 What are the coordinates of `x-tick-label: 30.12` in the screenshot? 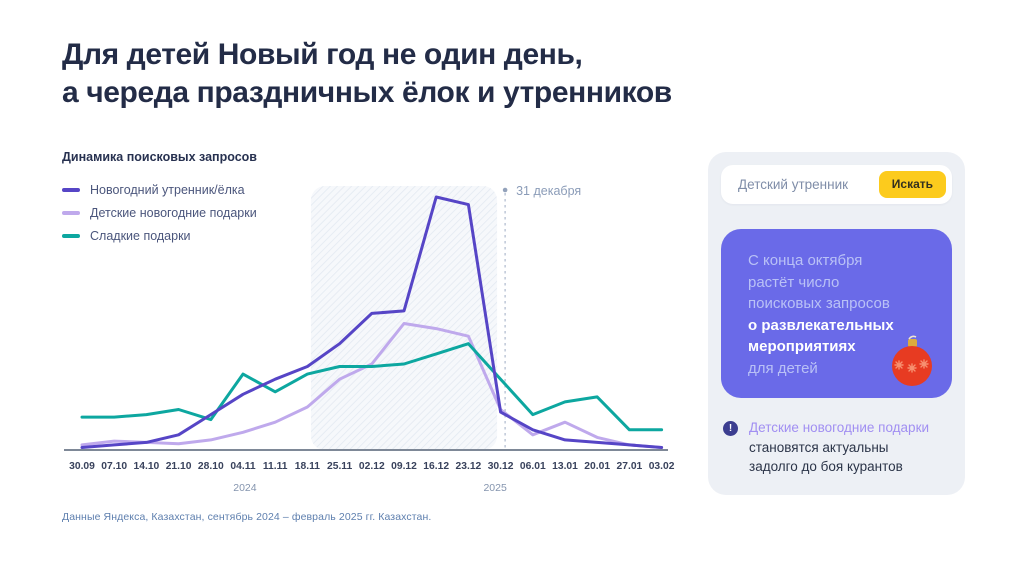 It's located at (501, 466).